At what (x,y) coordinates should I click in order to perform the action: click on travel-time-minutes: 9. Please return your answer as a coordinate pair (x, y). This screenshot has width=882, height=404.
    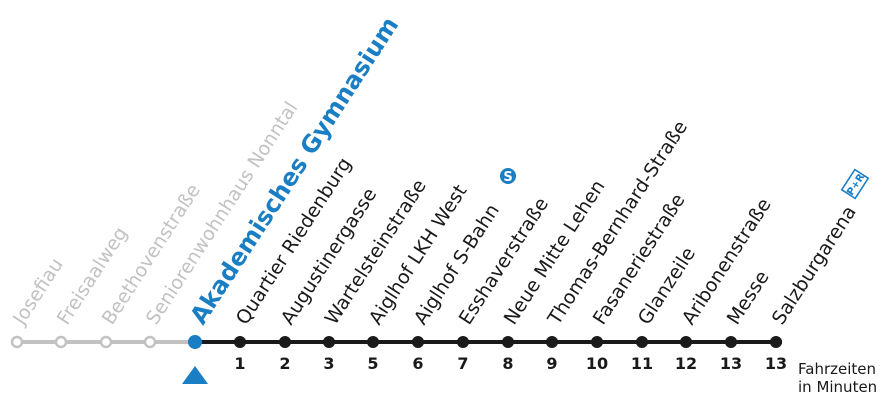
    Looking at the image, I should click on (551, 363).